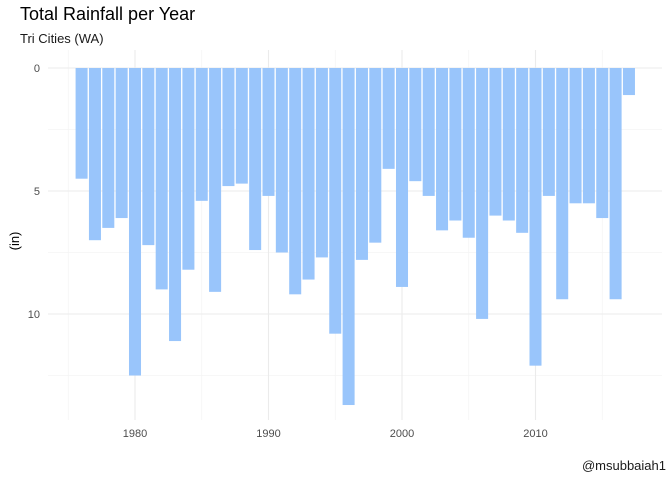 The height and width of the screenshot is (480, 672). I want to click on bar-2012, so click(562, 184).